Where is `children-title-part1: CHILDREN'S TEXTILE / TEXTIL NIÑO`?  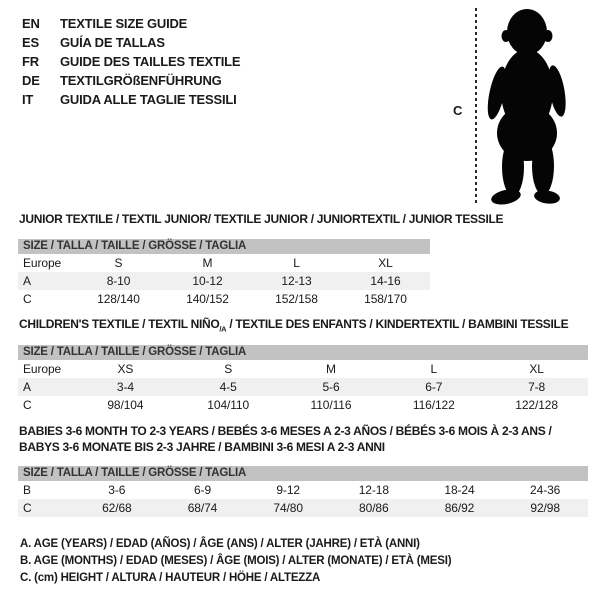 children-title-part1: CHILDREN'S TEXTILE / TEXTIL NIÑO is located at coordinates (119, 324).